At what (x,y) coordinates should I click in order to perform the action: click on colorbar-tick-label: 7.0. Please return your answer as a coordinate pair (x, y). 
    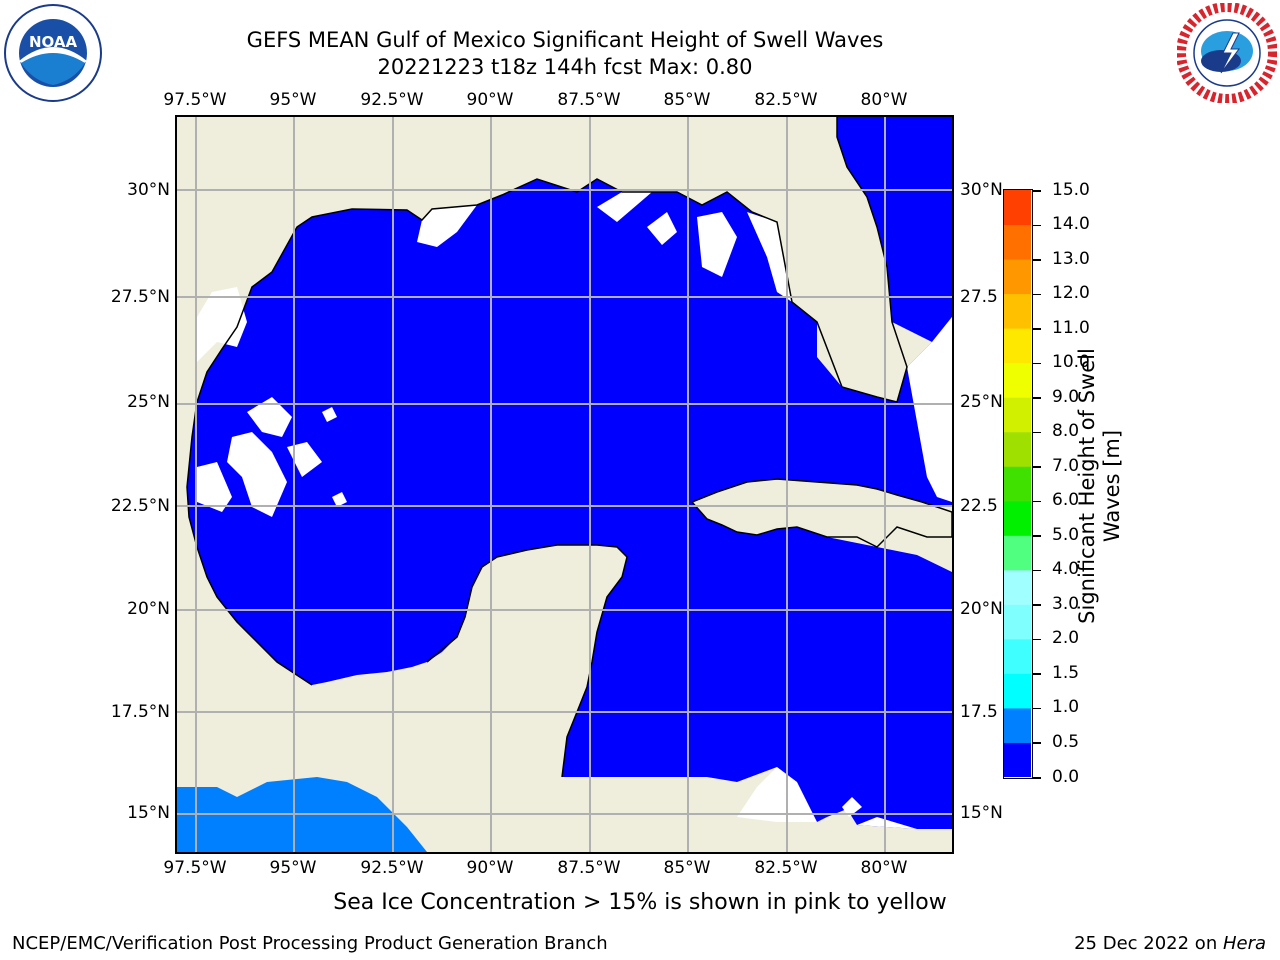
    Looking at the image, I should click on (1066, 465).